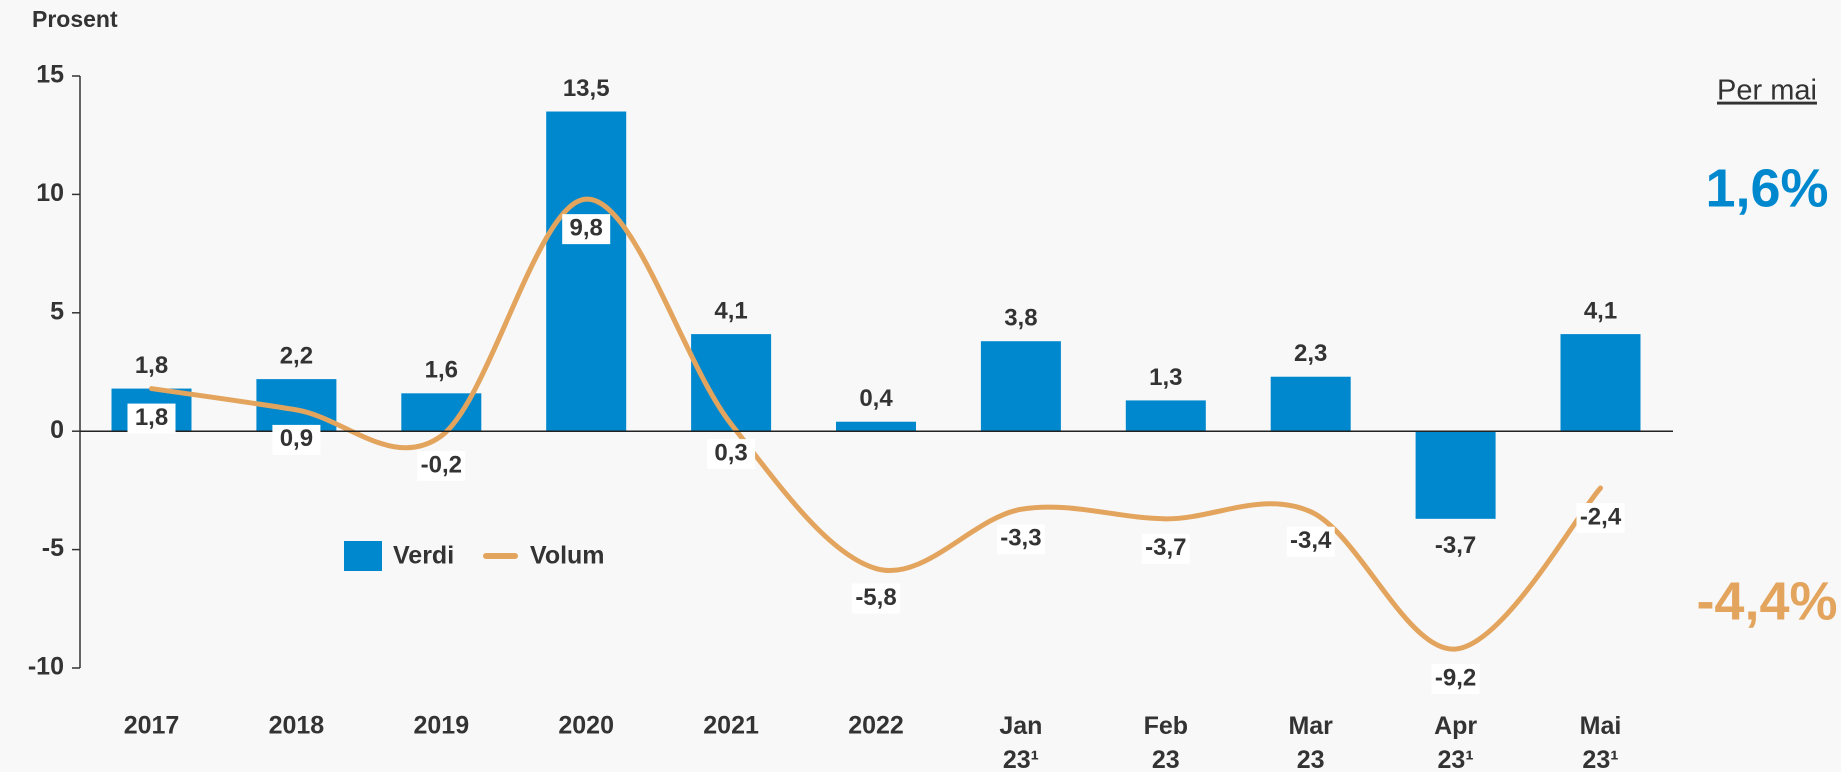 Image resolution: width=1841 pixels, height=772 pixels. What do you see at coordinates (46, 667) in the screenshot?
I see `y-tick-label: -10` at bounding box center [46, 667].